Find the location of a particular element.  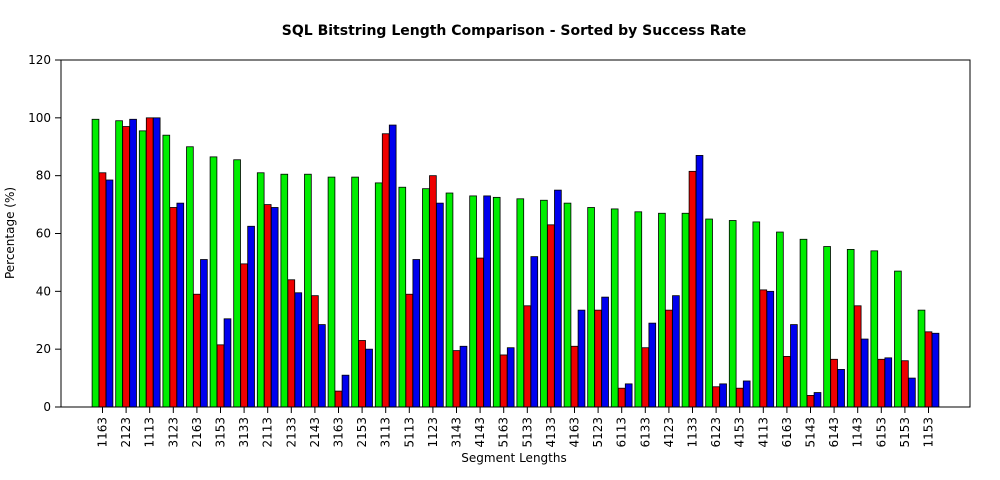

x-tick-label: 1153 is located at coordinates (929, 432).